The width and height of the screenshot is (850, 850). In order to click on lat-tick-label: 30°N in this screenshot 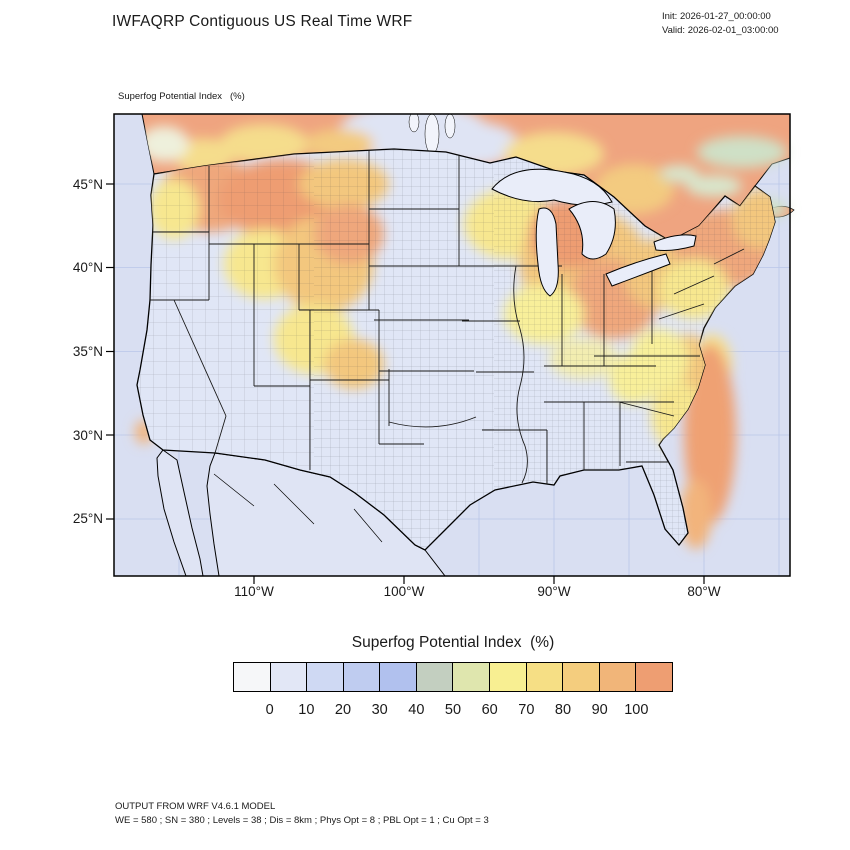, I will do `click(87, 435)`.